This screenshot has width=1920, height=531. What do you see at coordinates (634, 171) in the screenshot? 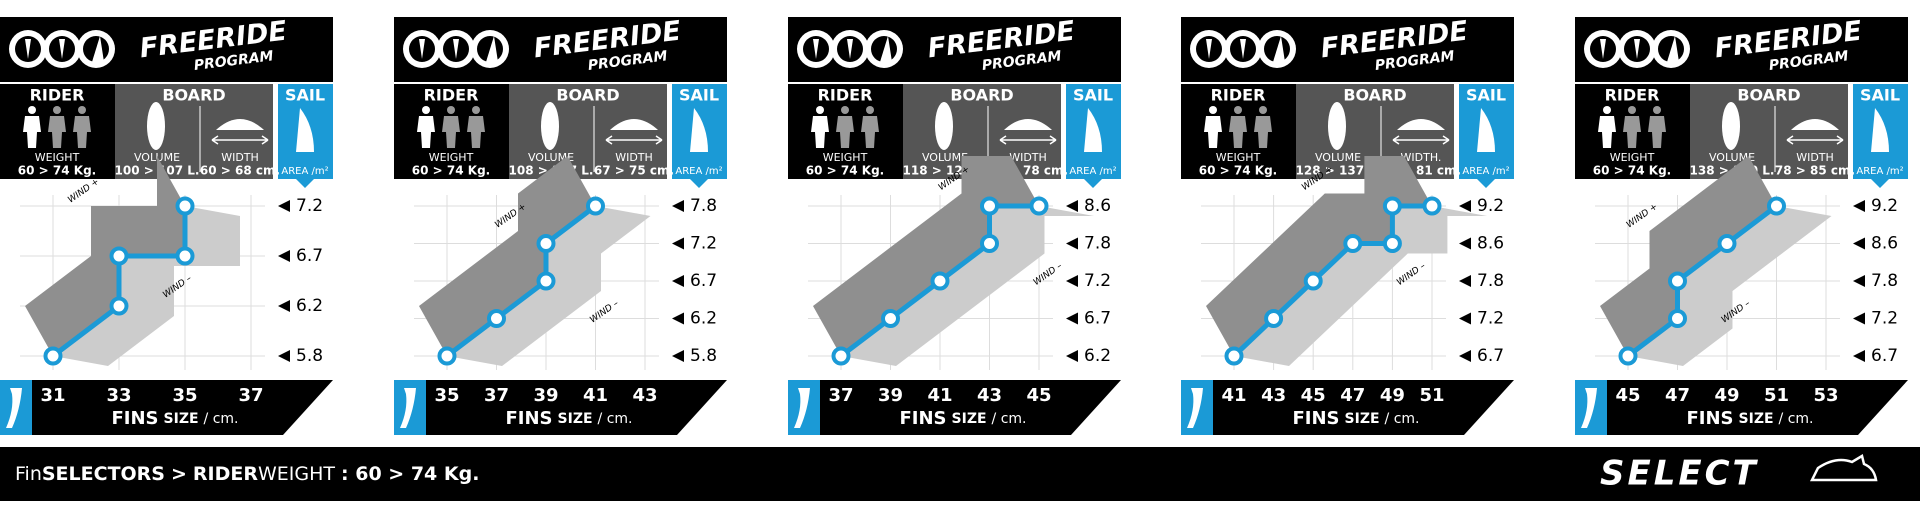
I see `width-value: 67 > 75 cm.` at bounding box center [634, 171].